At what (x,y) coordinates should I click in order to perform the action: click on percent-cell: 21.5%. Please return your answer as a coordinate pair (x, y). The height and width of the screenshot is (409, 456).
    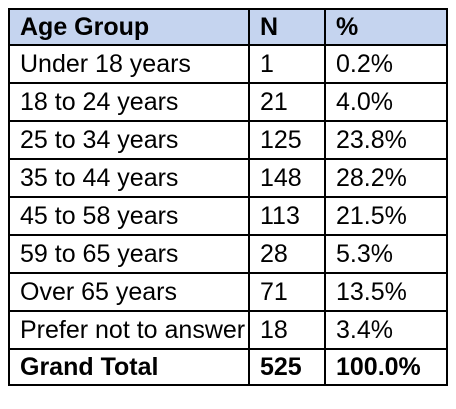
    Looking at the image, I should click on (386, 216).